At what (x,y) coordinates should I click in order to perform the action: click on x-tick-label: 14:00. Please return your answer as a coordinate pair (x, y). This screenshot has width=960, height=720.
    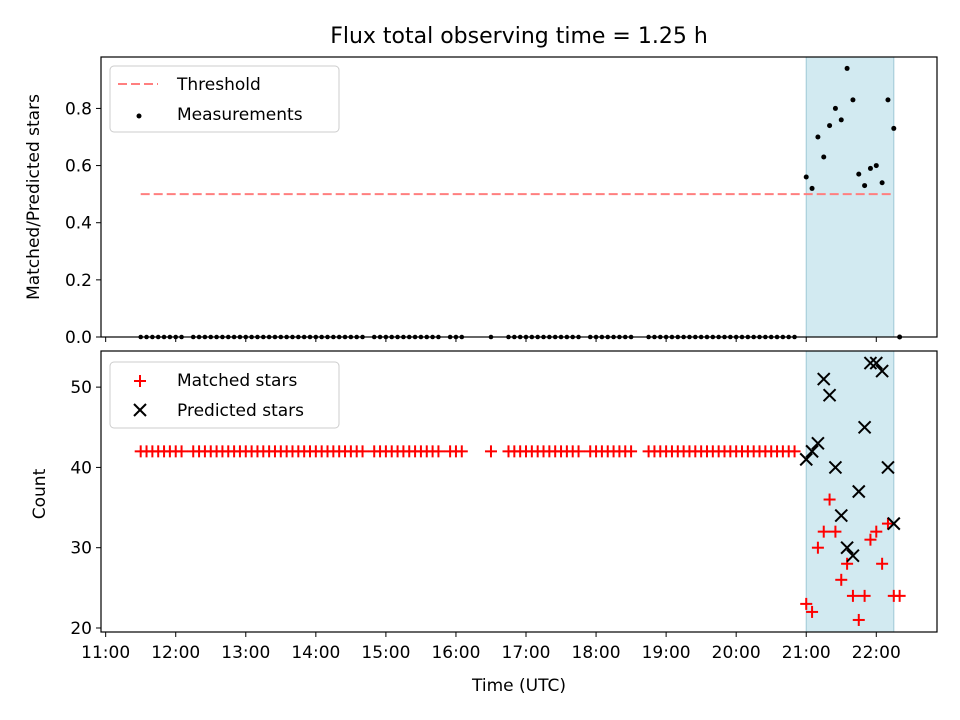
    Looking at the image, I should click on (315, 653).